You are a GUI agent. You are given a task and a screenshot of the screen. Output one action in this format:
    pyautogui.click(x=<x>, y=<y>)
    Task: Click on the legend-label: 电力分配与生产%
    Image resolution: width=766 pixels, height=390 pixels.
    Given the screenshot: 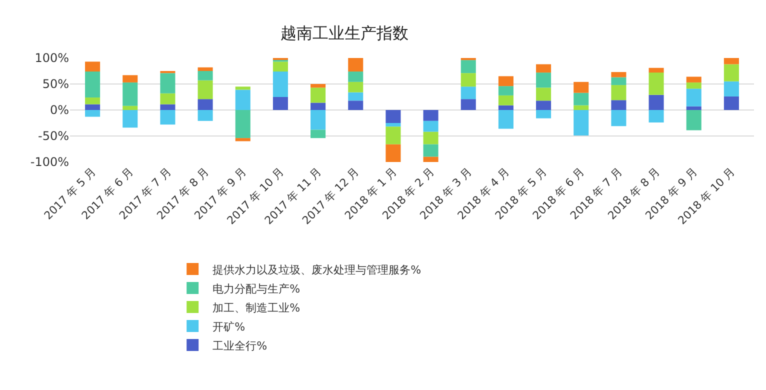 What is the action you would take?
    pyautogui.click(x=256, y=289)
    